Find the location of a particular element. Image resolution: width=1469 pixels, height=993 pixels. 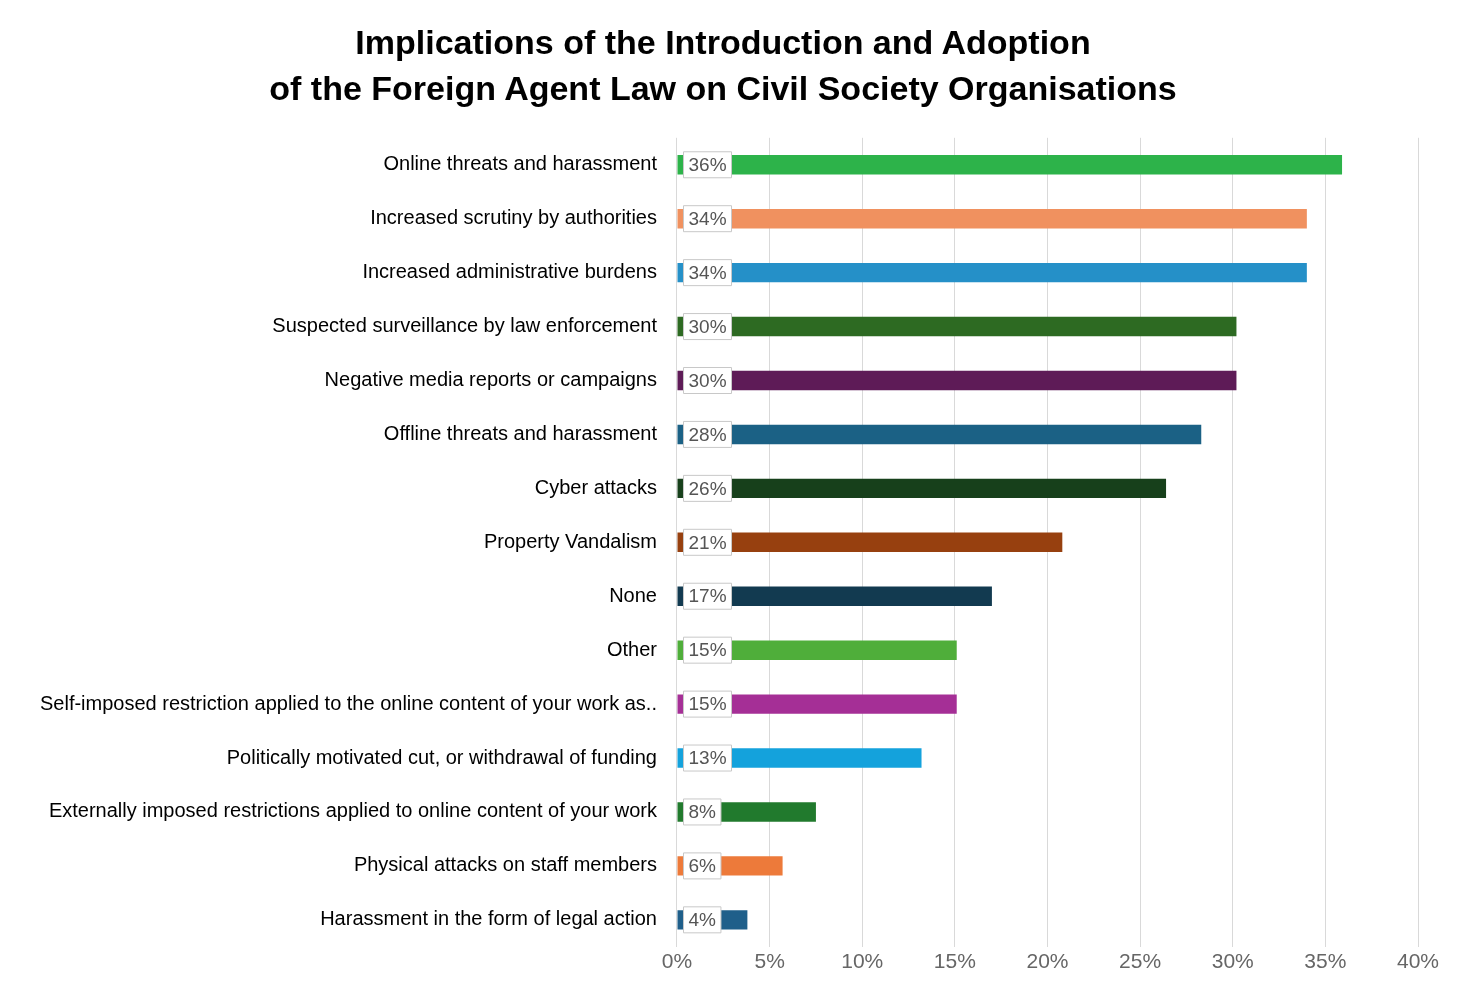

y-tick-label: None is located at coordinates (633, 594).